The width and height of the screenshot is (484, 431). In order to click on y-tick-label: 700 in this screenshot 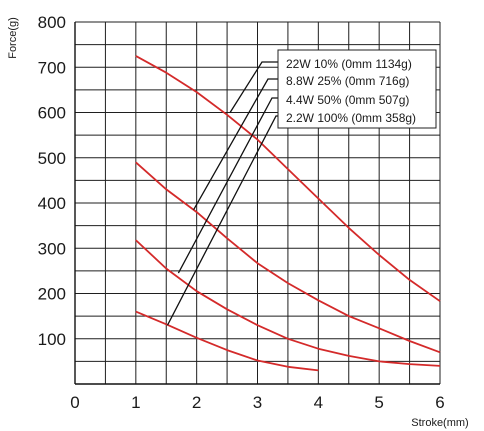, I will do `click(52, 67)`.